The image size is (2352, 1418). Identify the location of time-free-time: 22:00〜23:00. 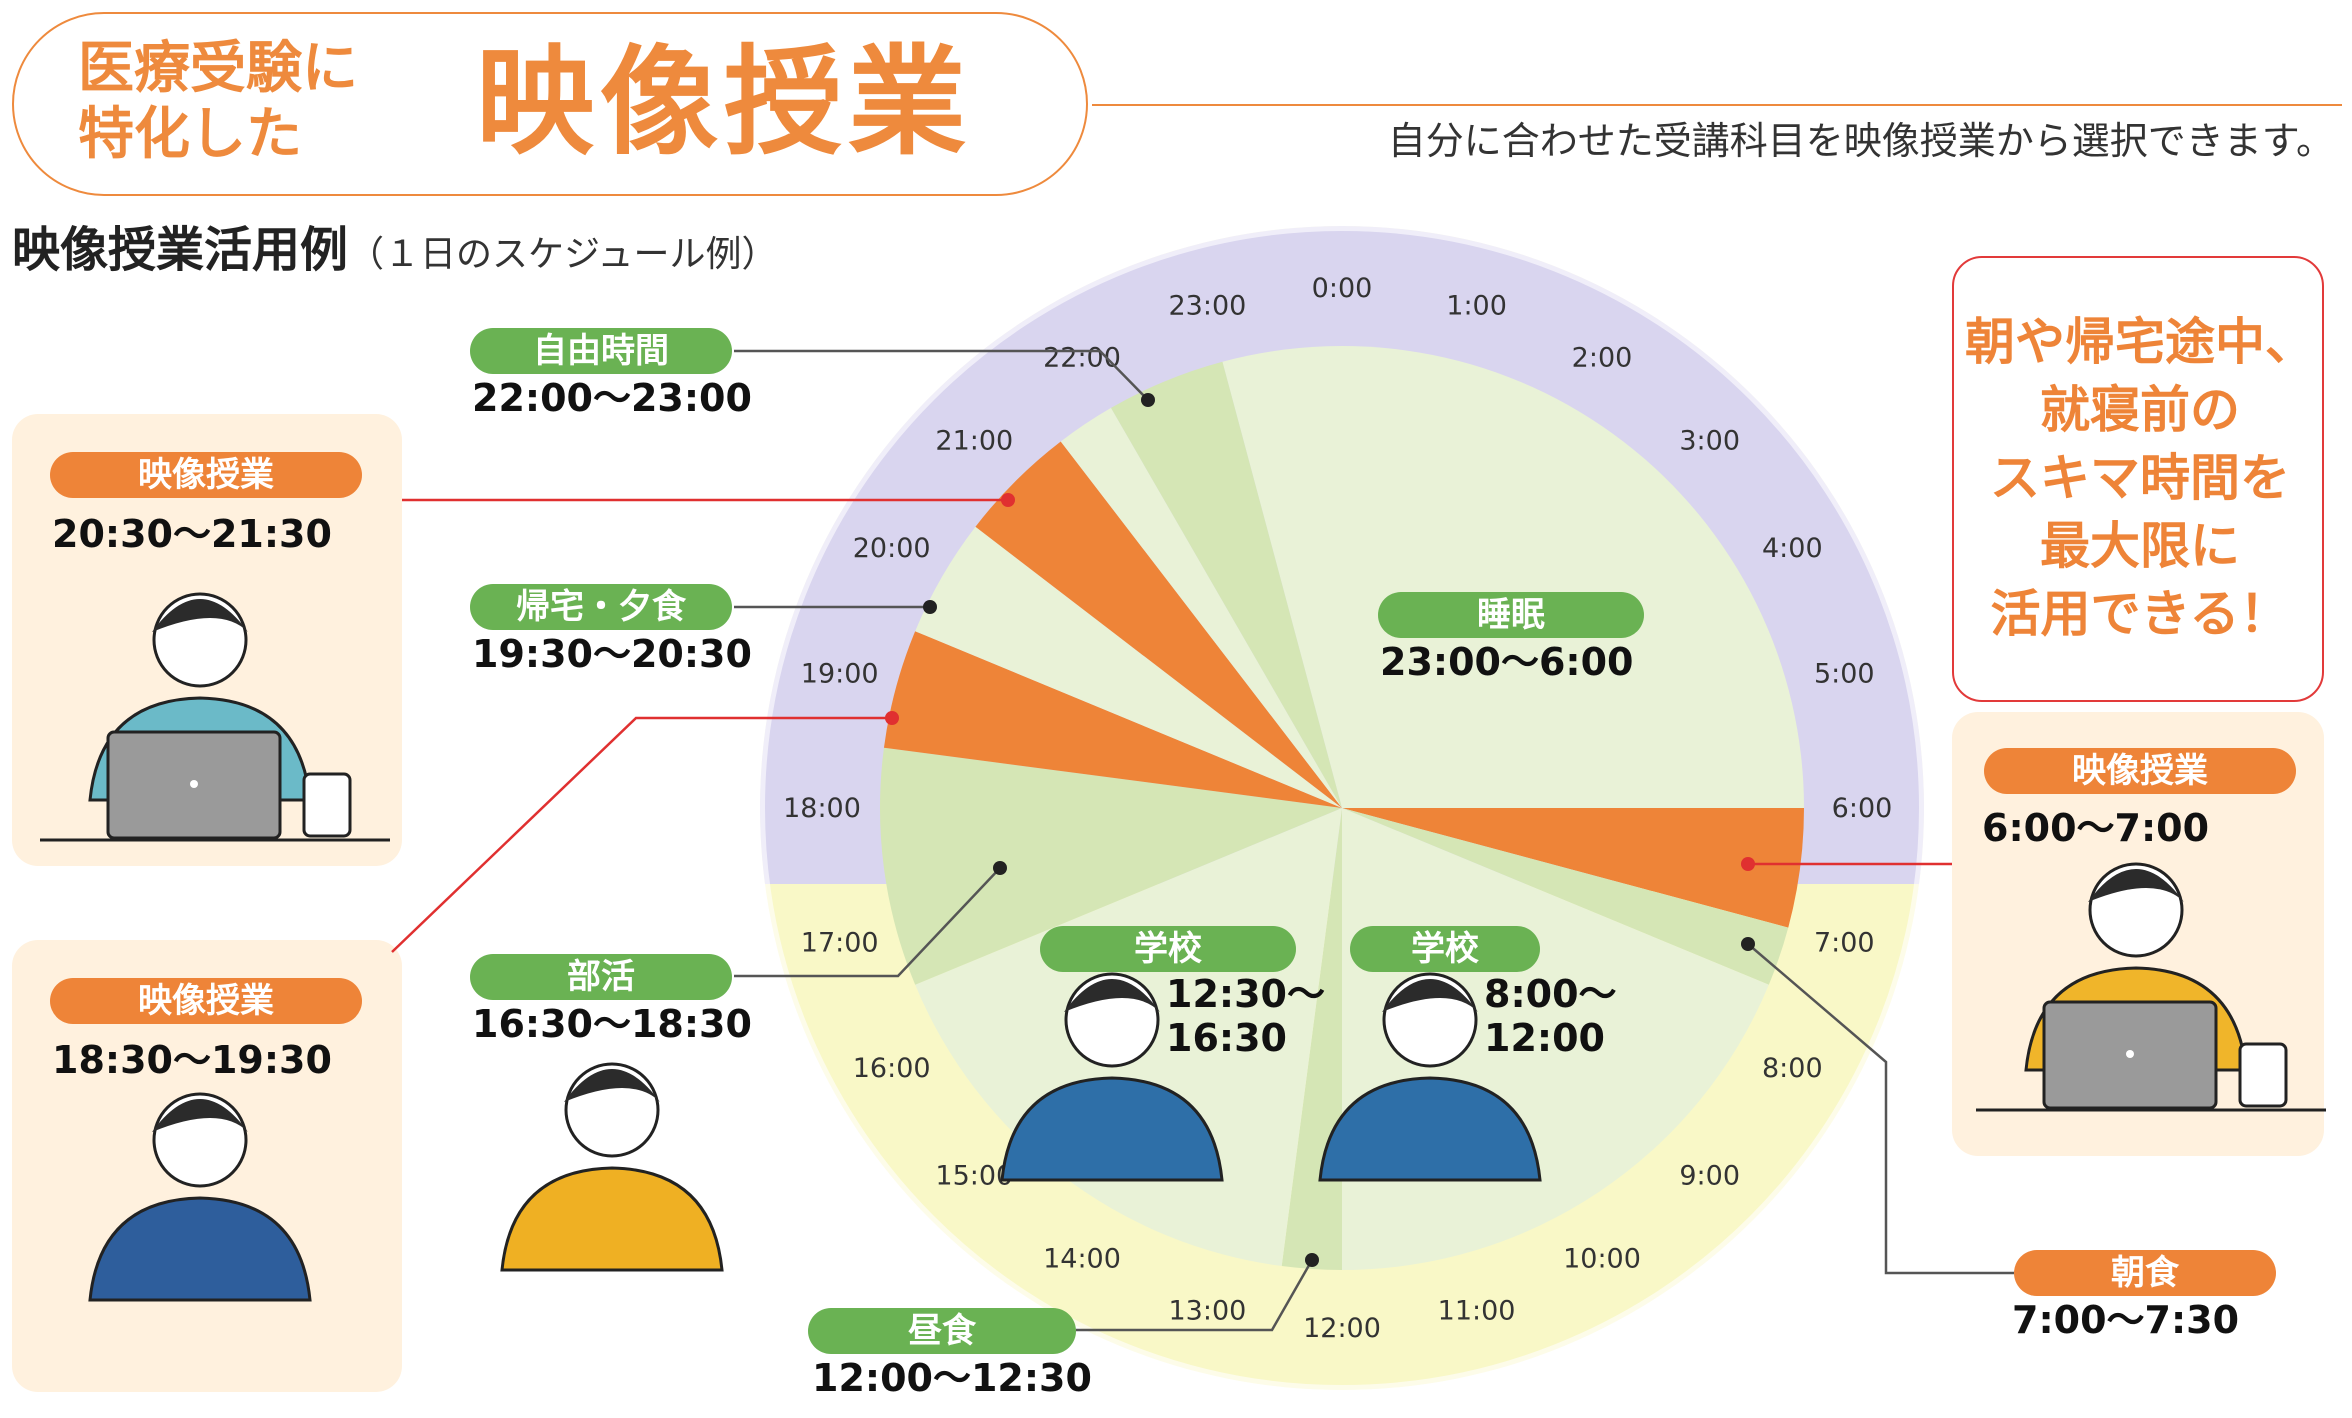
(612, 398).